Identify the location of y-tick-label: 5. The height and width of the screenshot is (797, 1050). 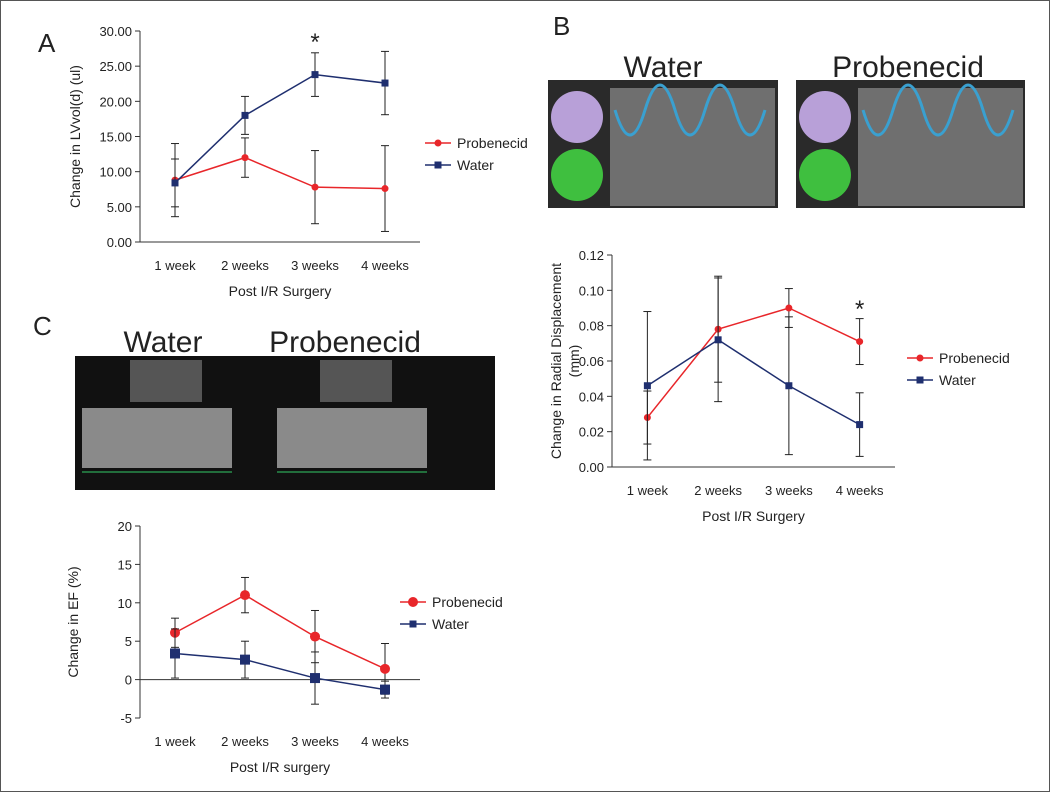
(128, 641).